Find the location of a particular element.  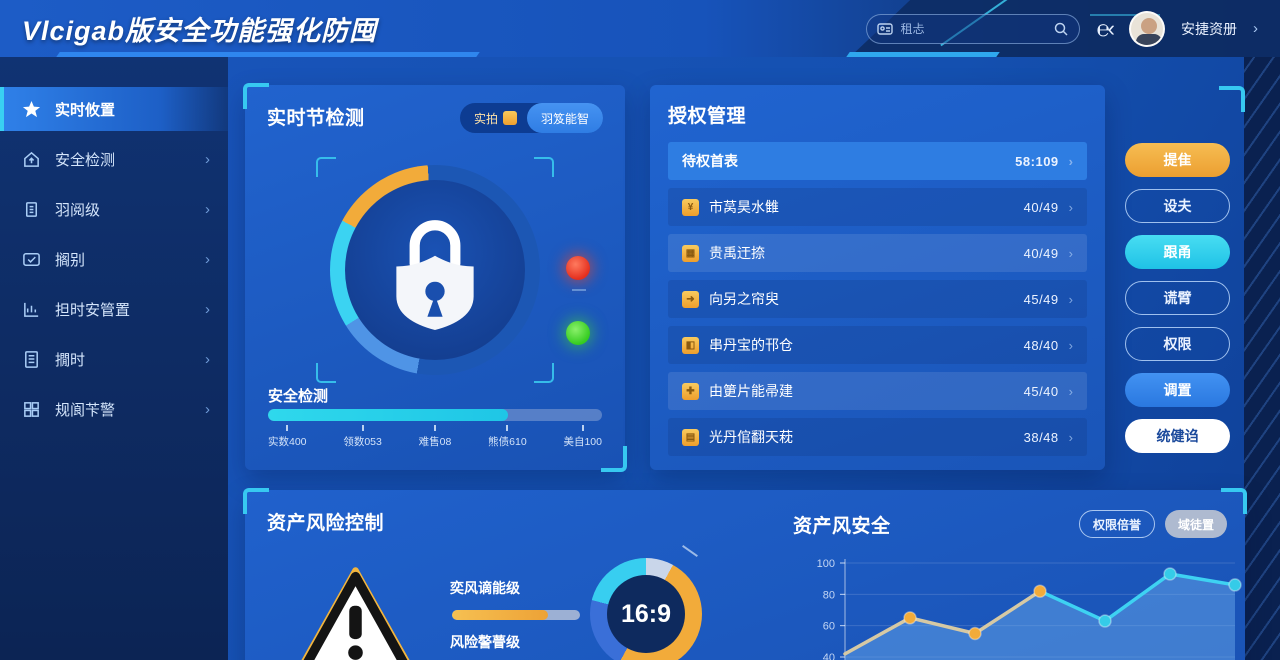

sidebar-item-realtime: 实时攸置 is located at coordinates (114, 109).